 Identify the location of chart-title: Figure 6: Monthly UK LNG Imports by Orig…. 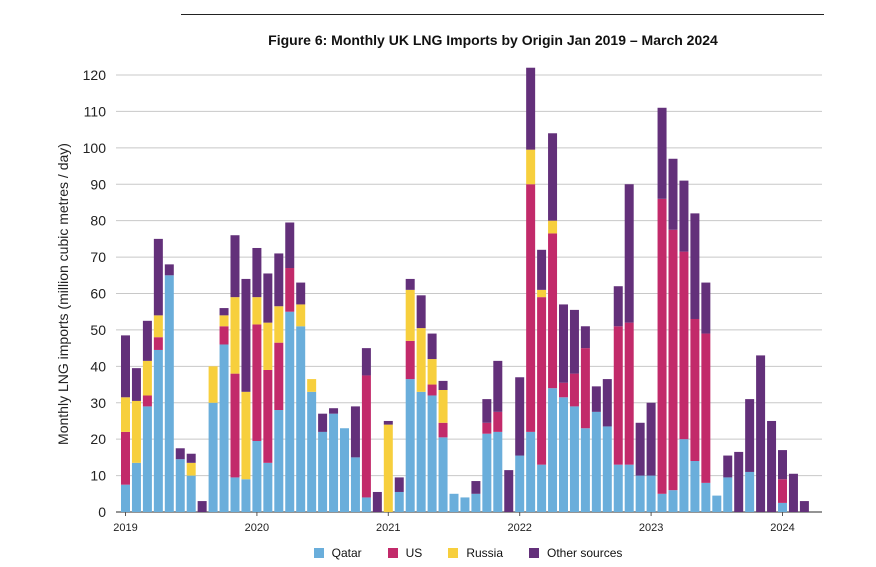
(493, 40).